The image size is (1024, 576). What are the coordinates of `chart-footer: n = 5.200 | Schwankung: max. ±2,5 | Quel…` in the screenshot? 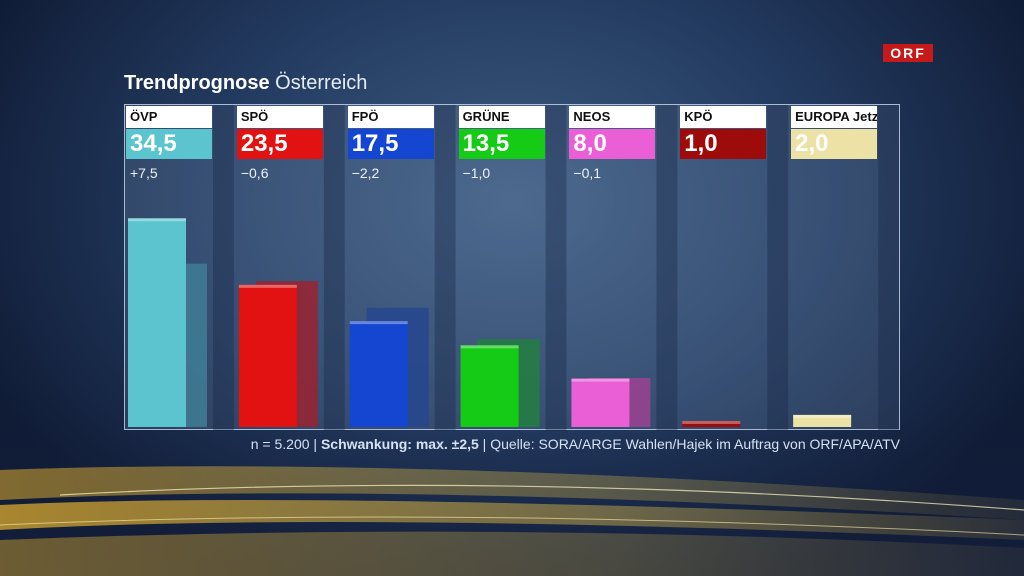 It's located at (512, 444).